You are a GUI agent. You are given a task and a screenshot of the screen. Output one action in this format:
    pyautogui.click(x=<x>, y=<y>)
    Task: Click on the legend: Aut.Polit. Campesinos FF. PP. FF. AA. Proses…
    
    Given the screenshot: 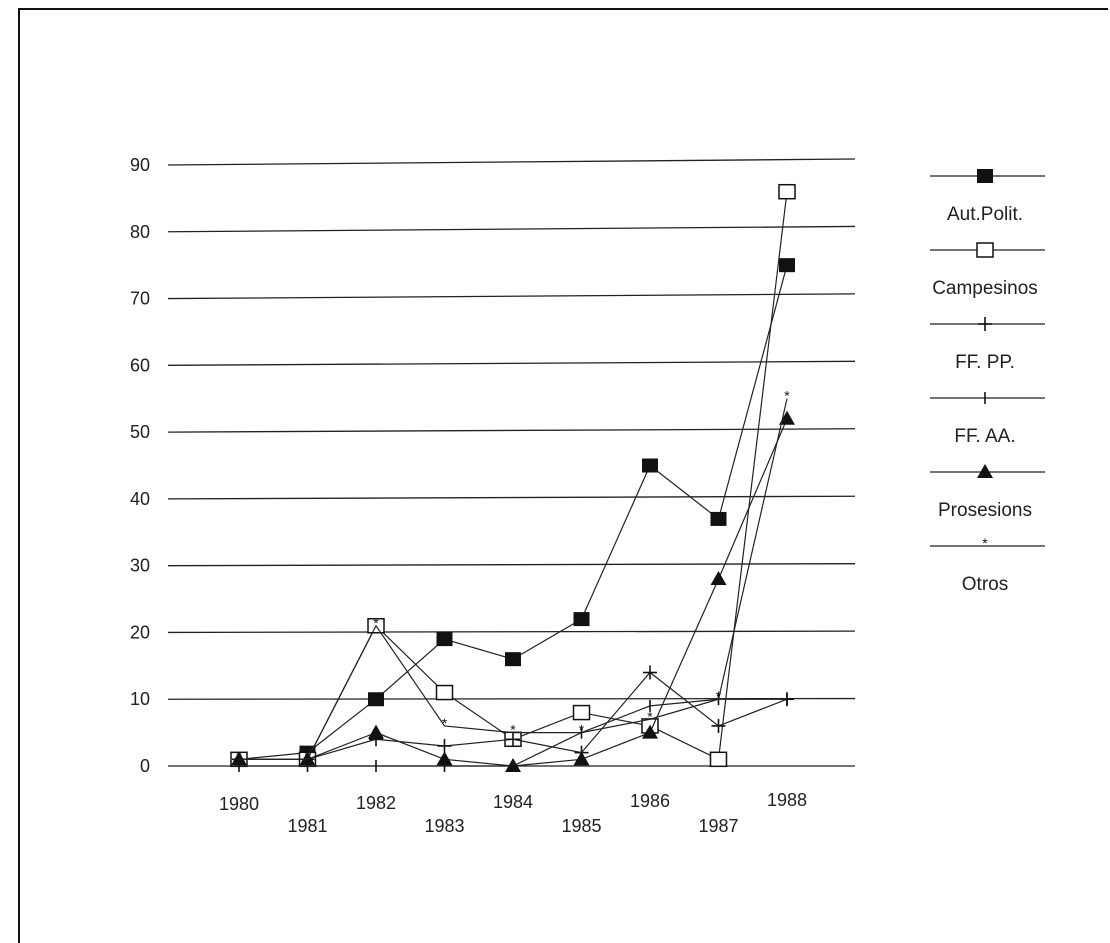 What is the action you would take?
    pyautogui.click(x=987, y=382)
    